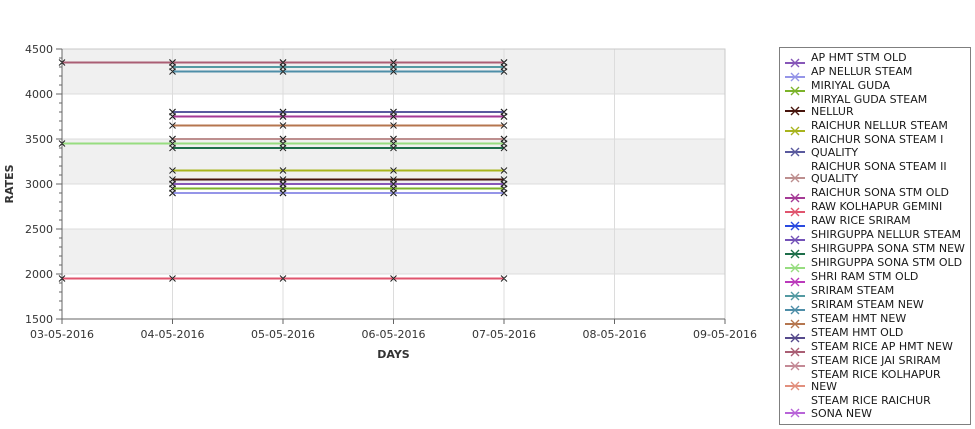 Image resolution: width=975 pixels, height=429 pixels. I want to click on legend-item-raichur-nellur-steam: RAICHUR NELLUR STEAM, so click(875, 127).